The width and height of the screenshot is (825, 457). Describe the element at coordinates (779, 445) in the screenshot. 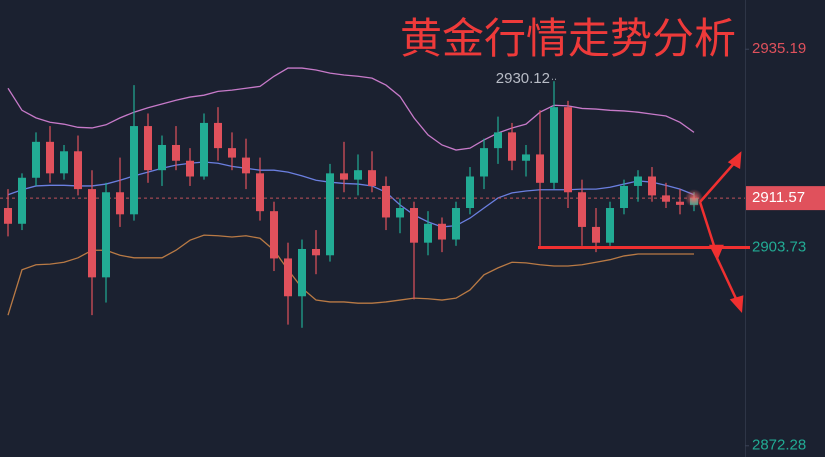

I see `y-tick-label: 2872.28` at that location.